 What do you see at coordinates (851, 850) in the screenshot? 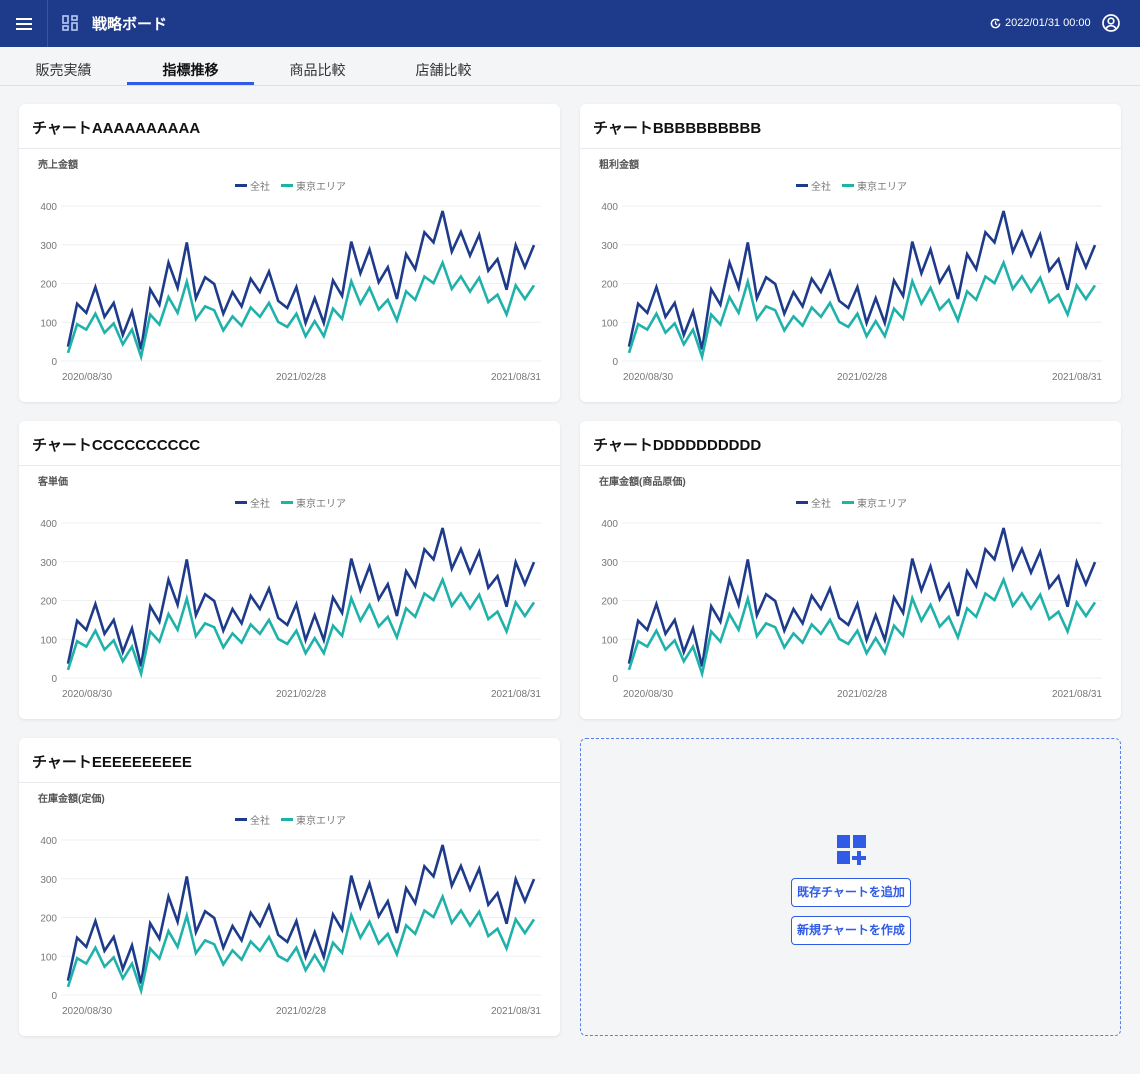
I see `add-widget-icon` at bounding box center [851, 850].